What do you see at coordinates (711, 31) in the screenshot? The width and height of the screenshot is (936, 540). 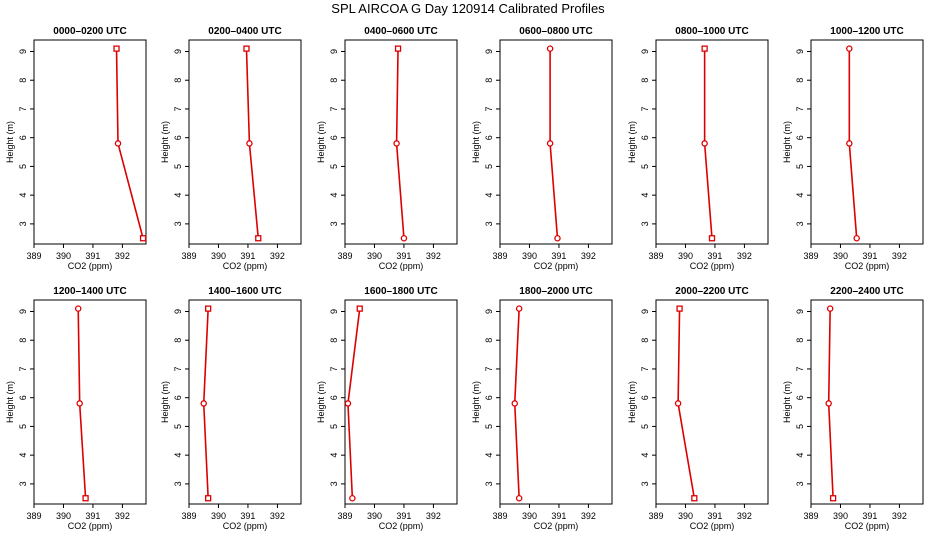 I see `panel-title: 0800–1000 UTC` at bounding box center [711, 31].